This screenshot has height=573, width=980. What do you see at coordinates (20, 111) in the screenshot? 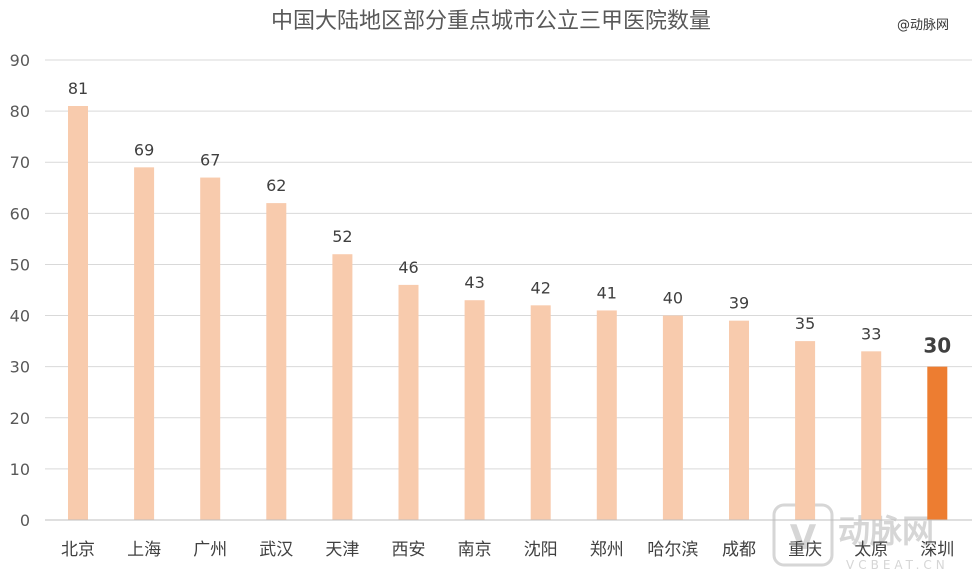
I see `y-tick-label: 80` at bounding box center [20, 111].